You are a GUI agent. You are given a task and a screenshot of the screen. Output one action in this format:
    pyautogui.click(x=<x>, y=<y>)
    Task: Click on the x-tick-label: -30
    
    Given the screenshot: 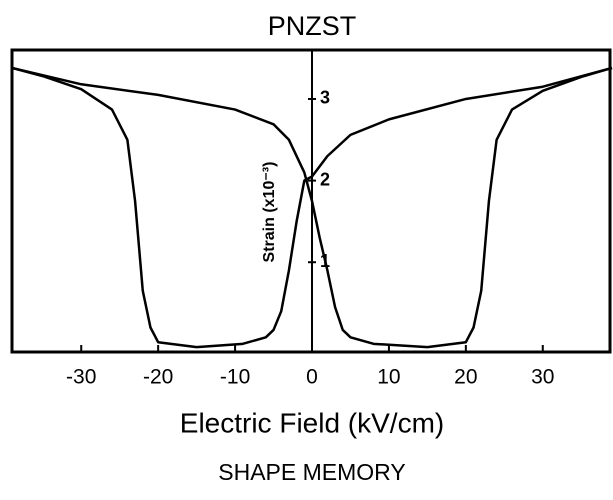 What is the action you would take?
    pyautogui.click(x=81, y=377)
    